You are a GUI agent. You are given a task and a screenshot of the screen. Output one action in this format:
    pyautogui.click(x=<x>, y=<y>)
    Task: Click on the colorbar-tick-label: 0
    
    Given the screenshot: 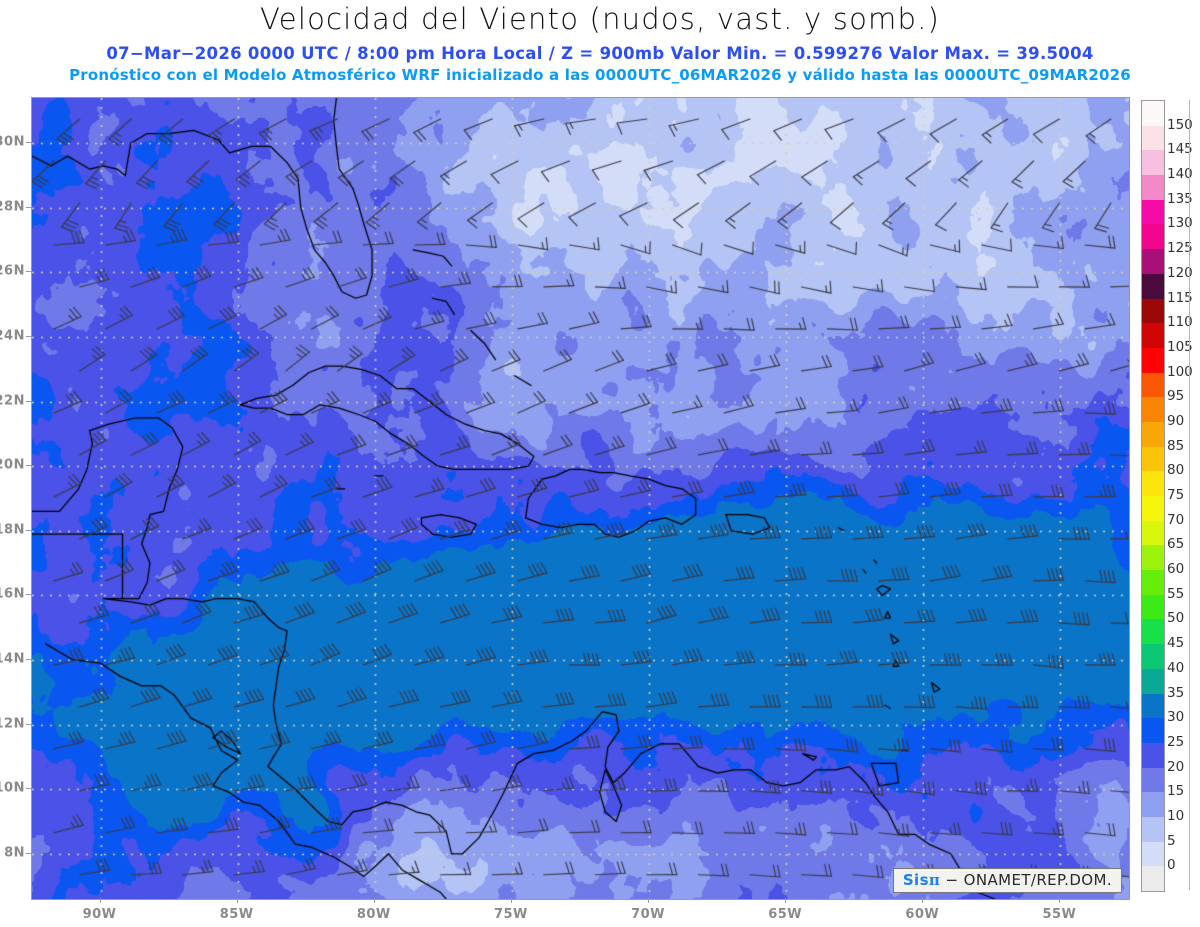 What is the action you would take?
    pyautogui.click(x=1171, y=865)
    